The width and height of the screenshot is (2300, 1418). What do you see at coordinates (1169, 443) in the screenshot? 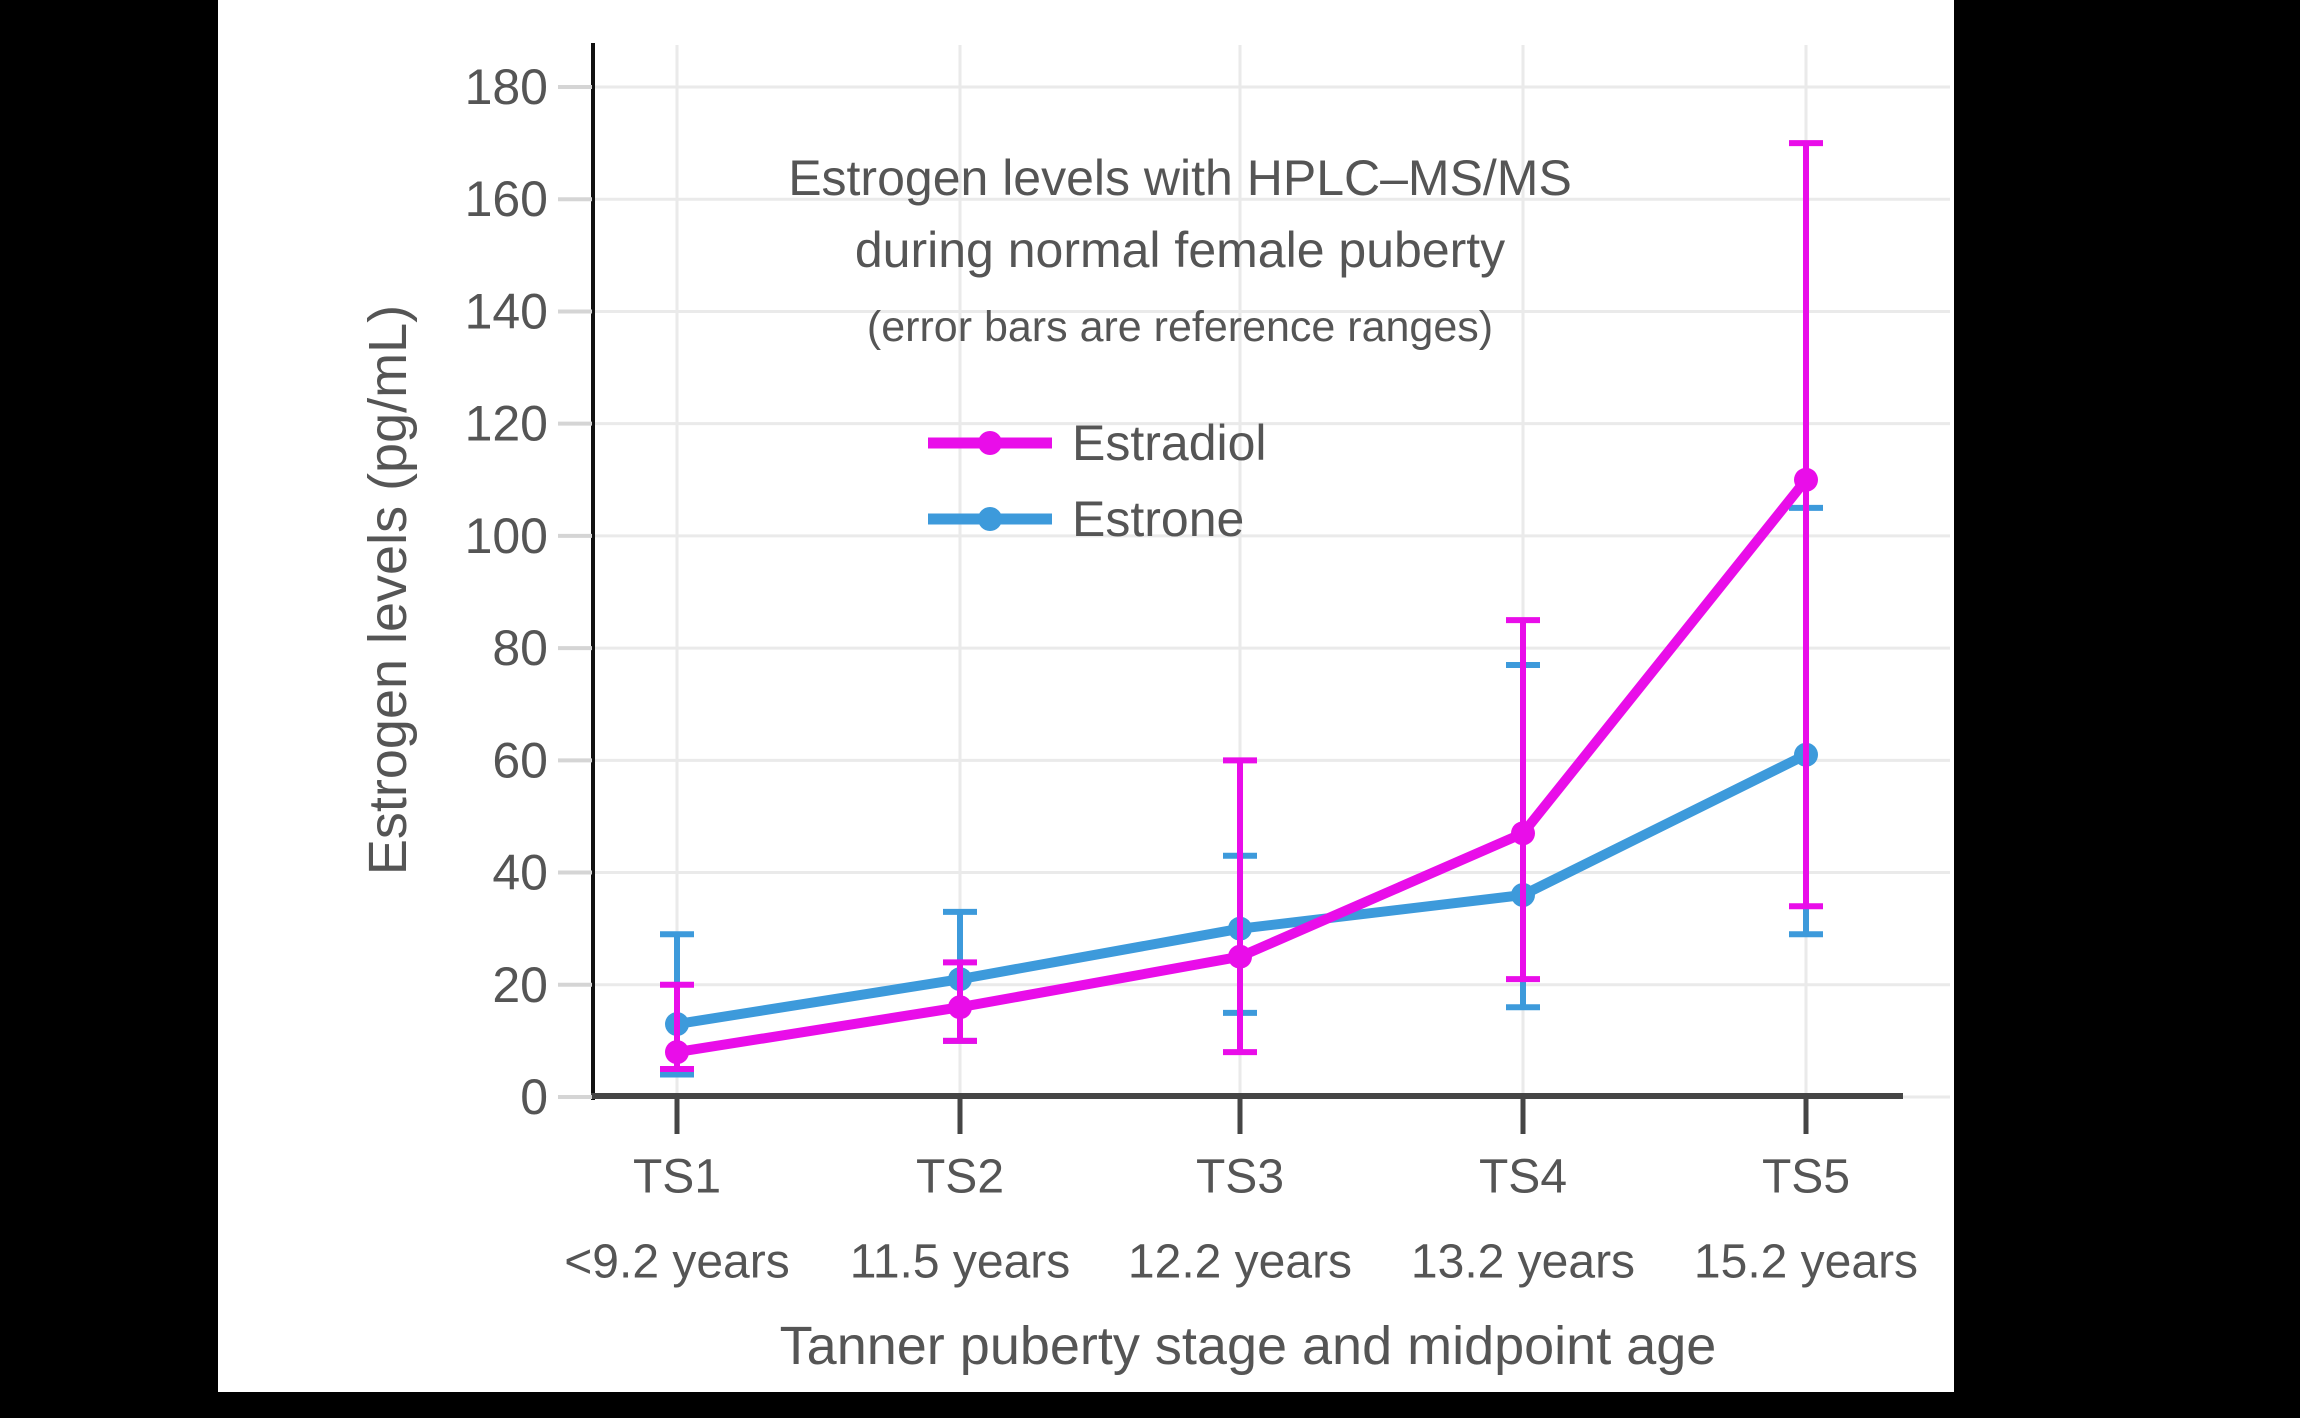
I see `legend-label: Estradiol` at bounding box center [1169, 443].